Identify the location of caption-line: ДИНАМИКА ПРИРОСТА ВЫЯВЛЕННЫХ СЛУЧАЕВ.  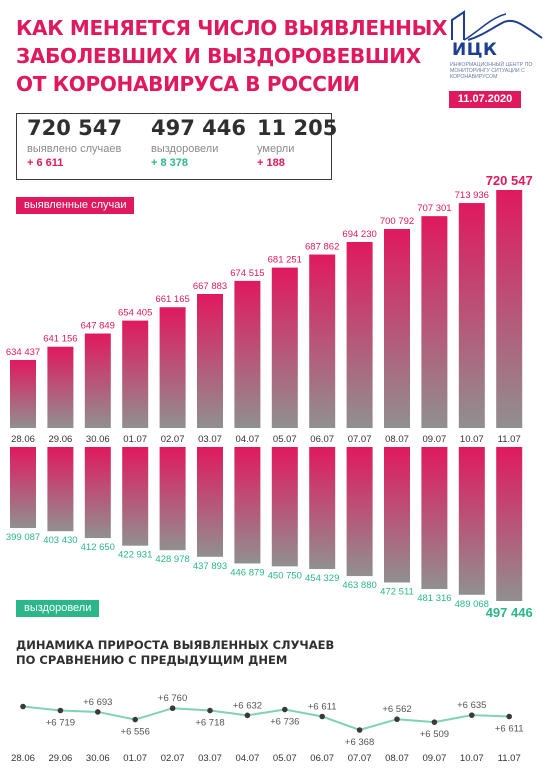
(175, 645).